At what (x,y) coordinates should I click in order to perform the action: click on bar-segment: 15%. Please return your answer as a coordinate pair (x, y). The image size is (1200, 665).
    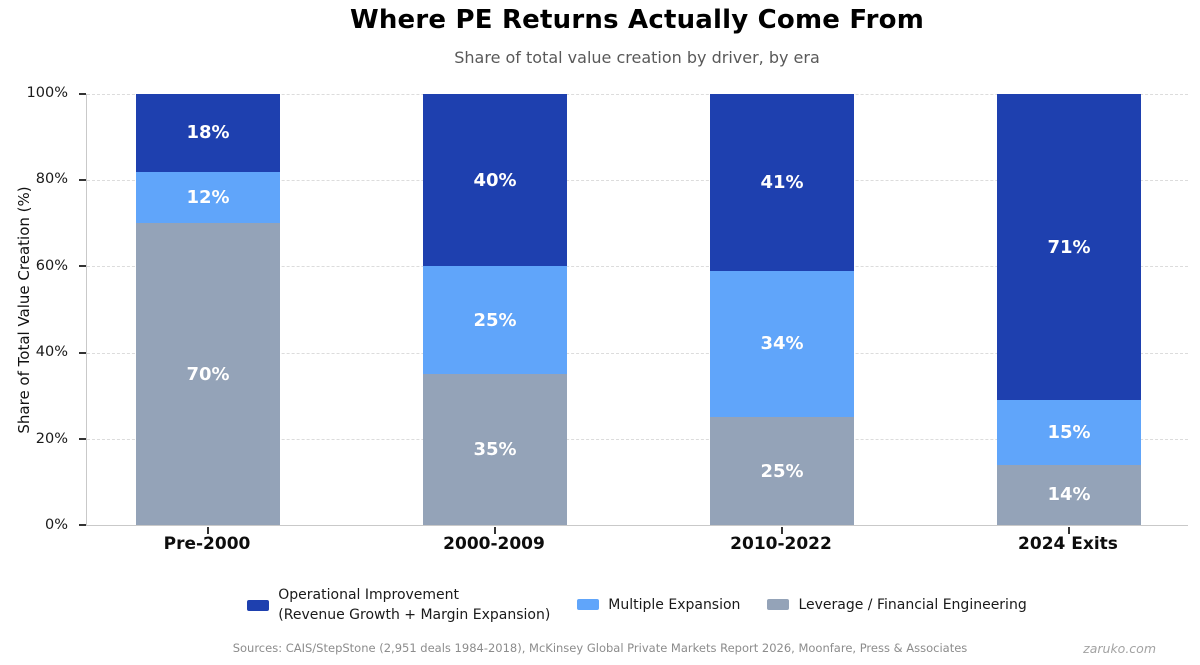
    Looking at the image, I should click on (1069, 432).